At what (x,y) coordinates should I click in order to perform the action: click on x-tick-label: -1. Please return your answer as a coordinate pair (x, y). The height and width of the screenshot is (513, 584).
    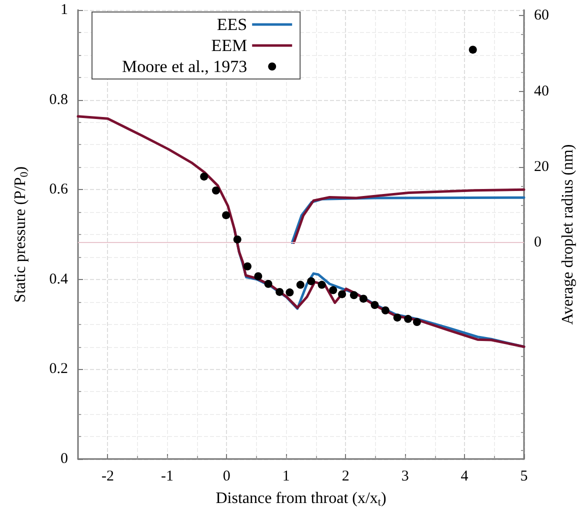
    Looking at the image, I should click on (167, 476).